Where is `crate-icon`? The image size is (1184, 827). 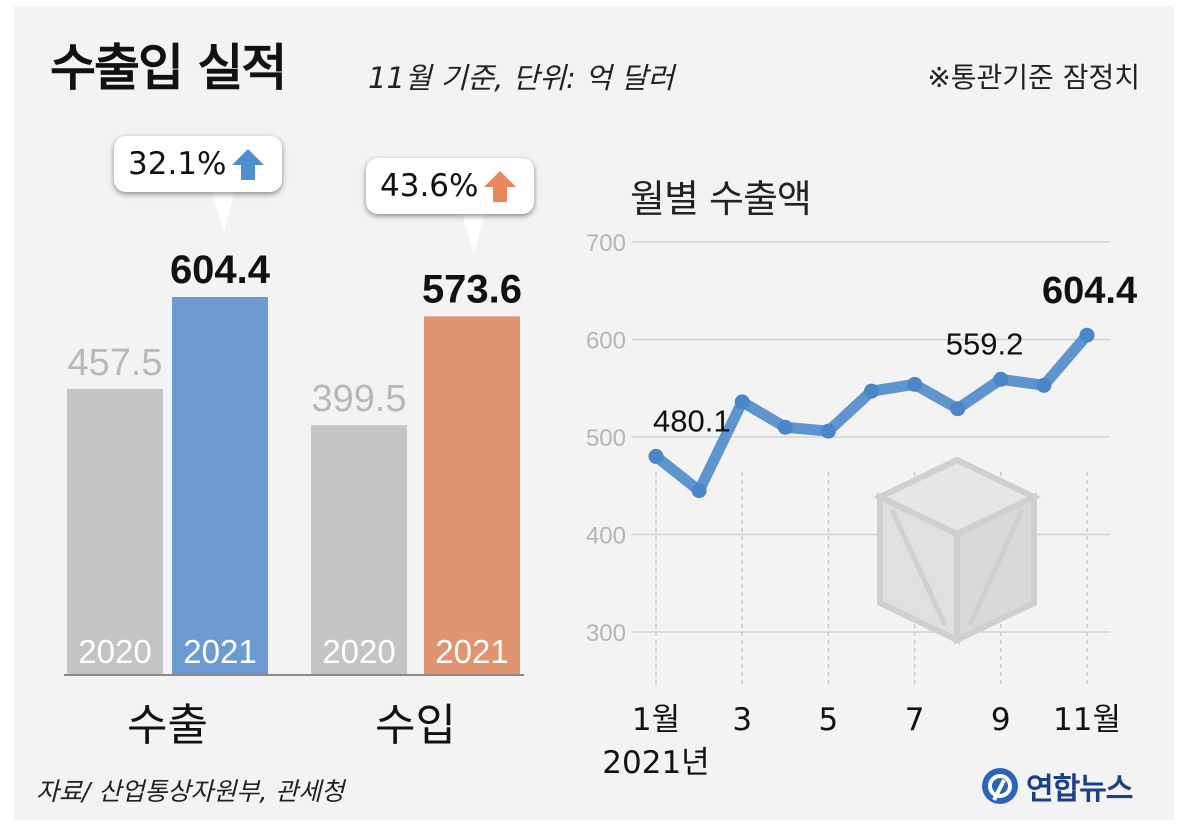
crate-icon is located at coordinates (957, 550).